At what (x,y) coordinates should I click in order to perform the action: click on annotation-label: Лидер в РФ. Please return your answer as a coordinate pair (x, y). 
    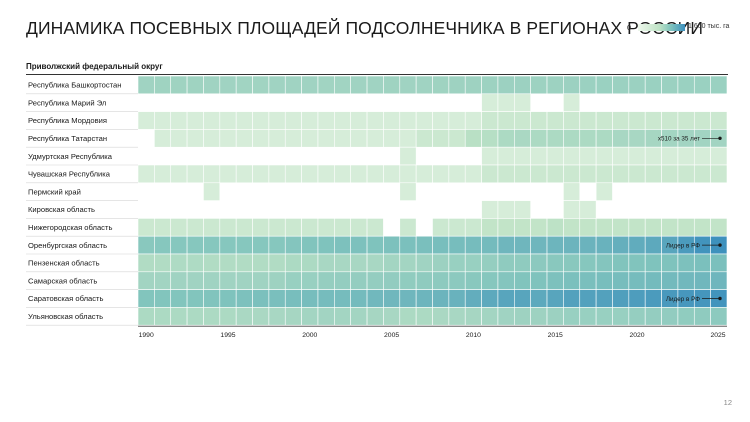
    Looking at the image, I should click on (683, 245).